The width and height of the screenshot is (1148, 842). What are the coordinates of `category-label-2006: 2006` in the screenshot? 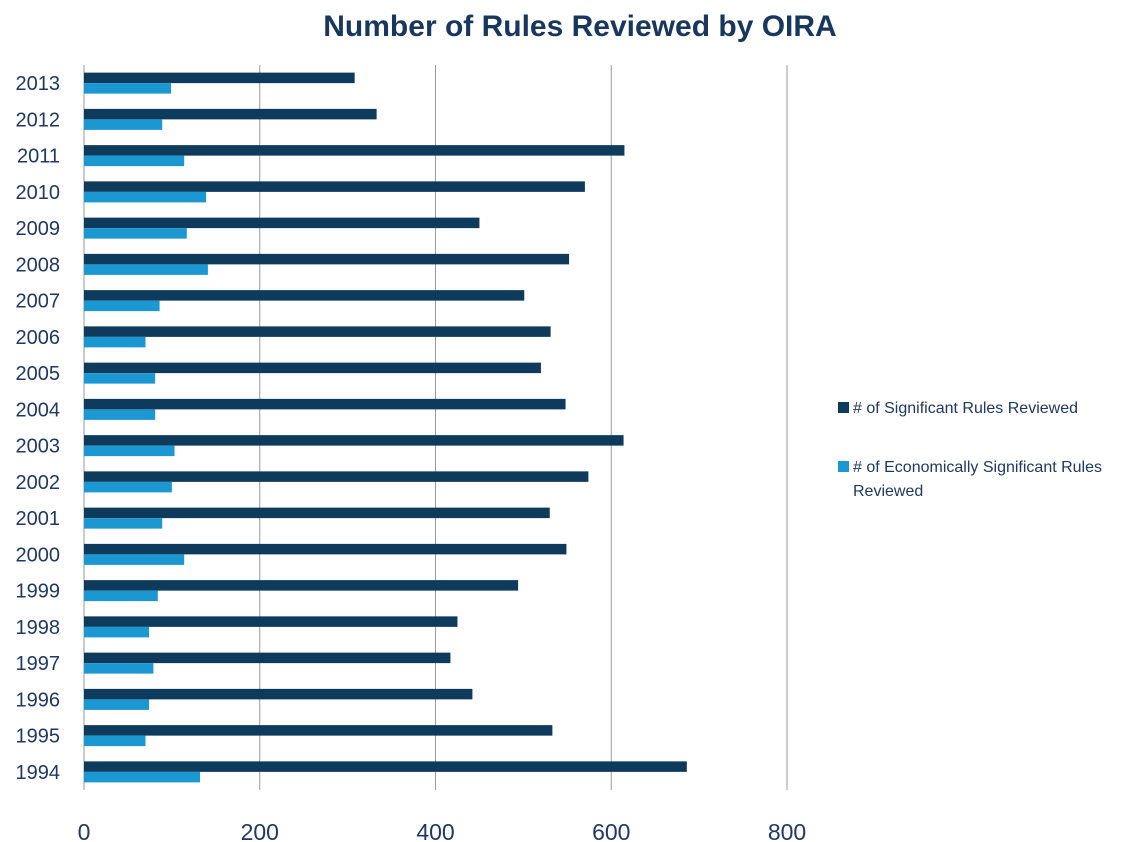 It's located at (38, 338).